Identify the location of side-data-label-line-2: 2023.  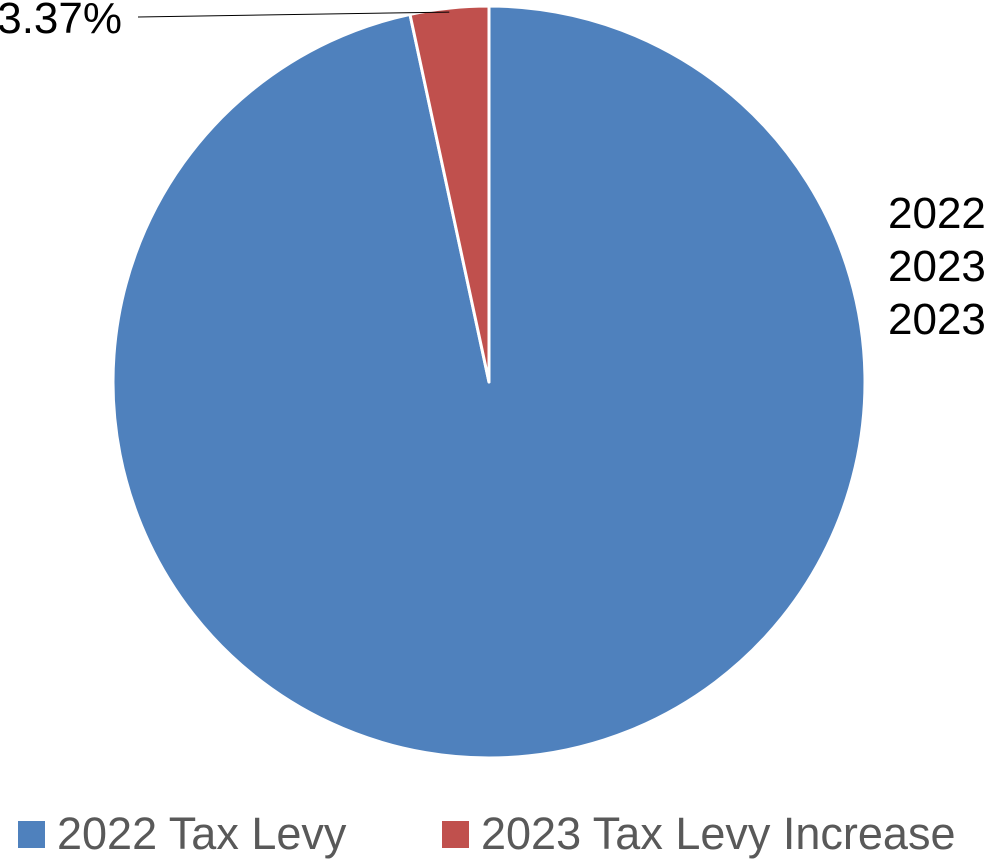
(937, 266).